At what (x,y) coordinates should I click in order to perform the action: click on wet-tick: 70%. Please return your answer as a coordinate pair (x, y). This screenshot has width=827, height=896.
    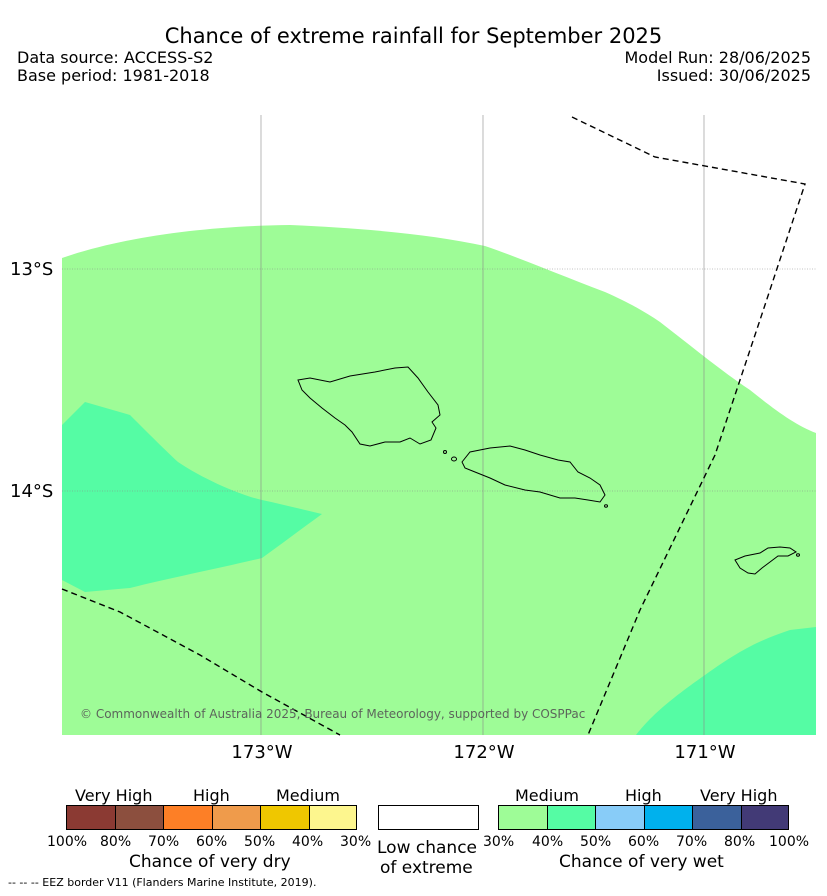
    Looking at the image, I should click on (692, 842).